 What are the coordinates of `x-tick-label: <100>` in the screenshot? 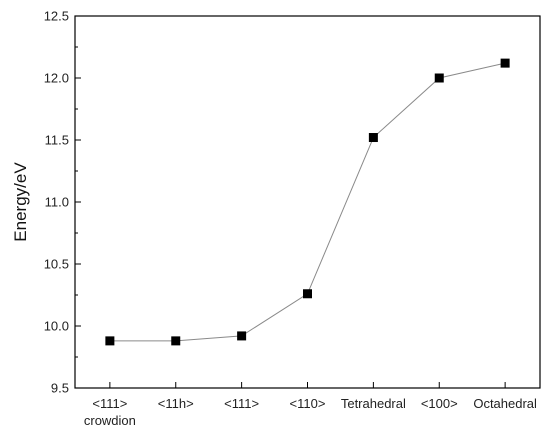 It's located at (439, 403).